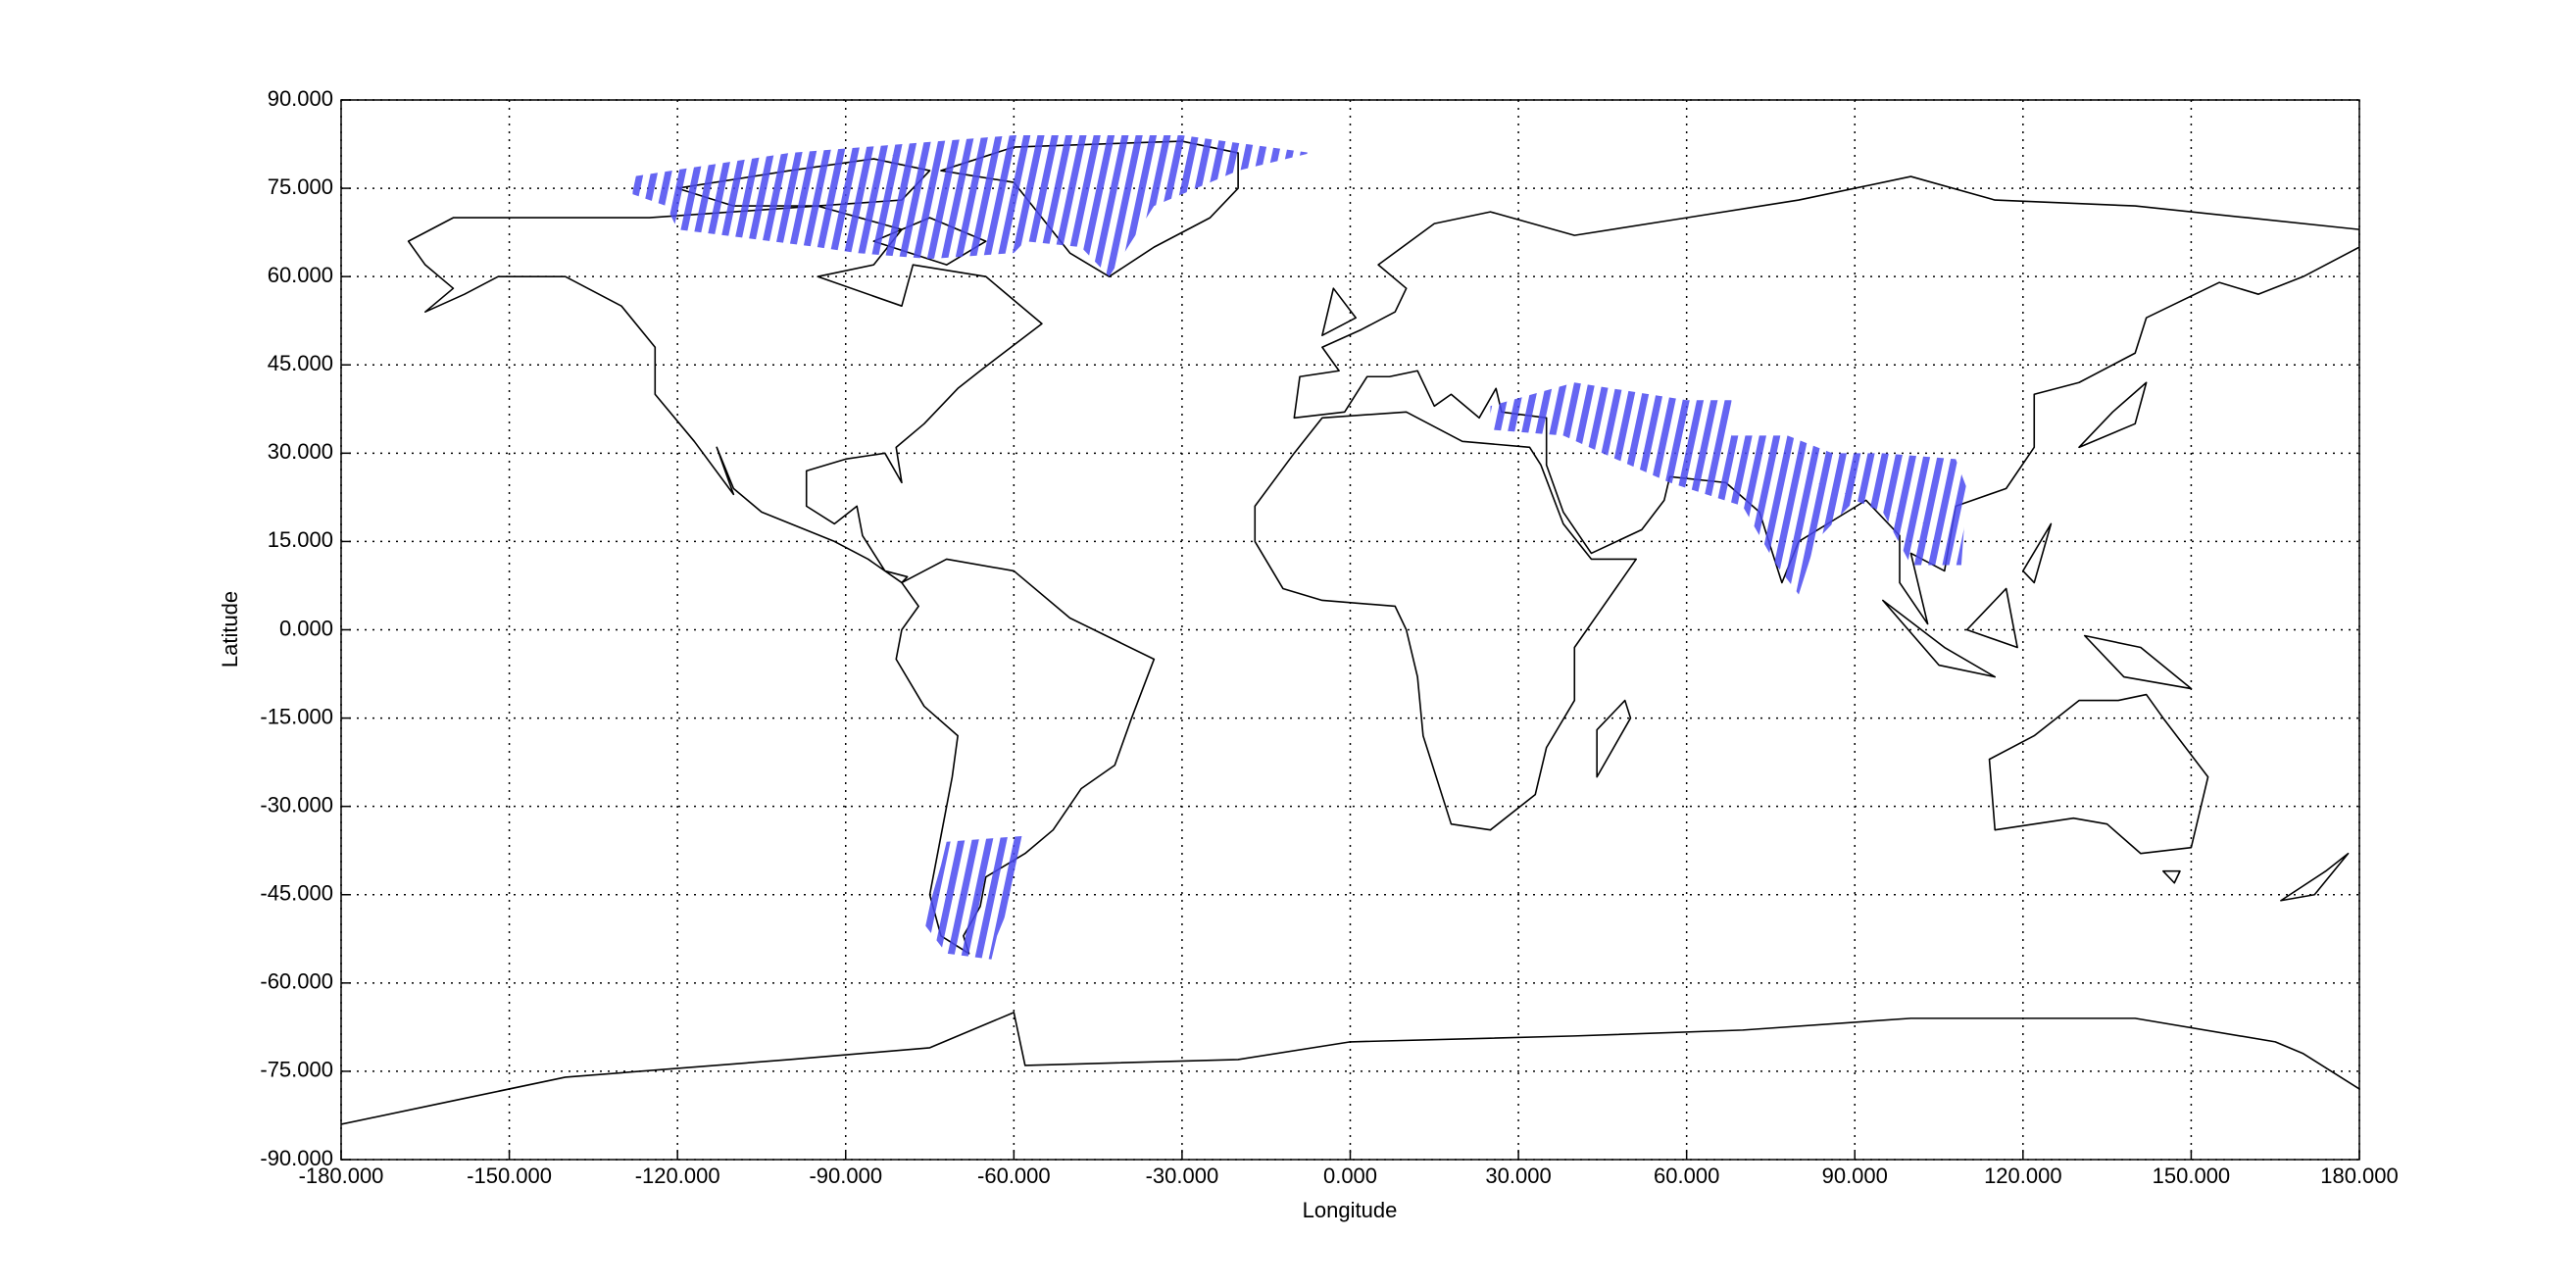  What do you see at coordinates (341, 1176) in the screenshot?
I see `x-tick-label: -180.000` at bounding box center [341, 1176].